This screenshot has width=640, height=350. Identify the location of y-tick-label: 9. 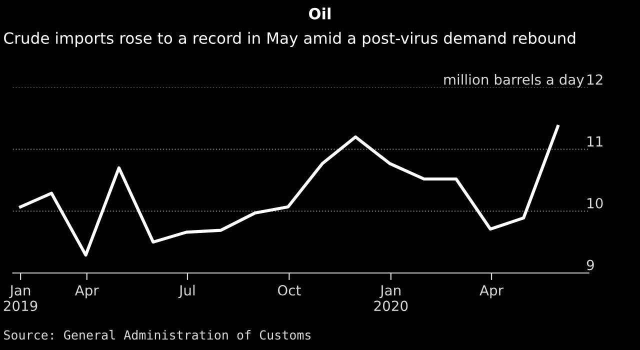
(590, 265).